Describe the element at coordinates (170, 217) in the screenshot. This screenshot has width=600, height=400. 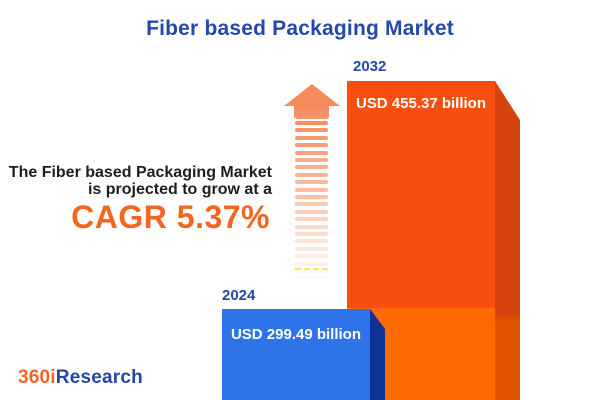
I see `cagr-value: CAGR 5.37%` at that location.